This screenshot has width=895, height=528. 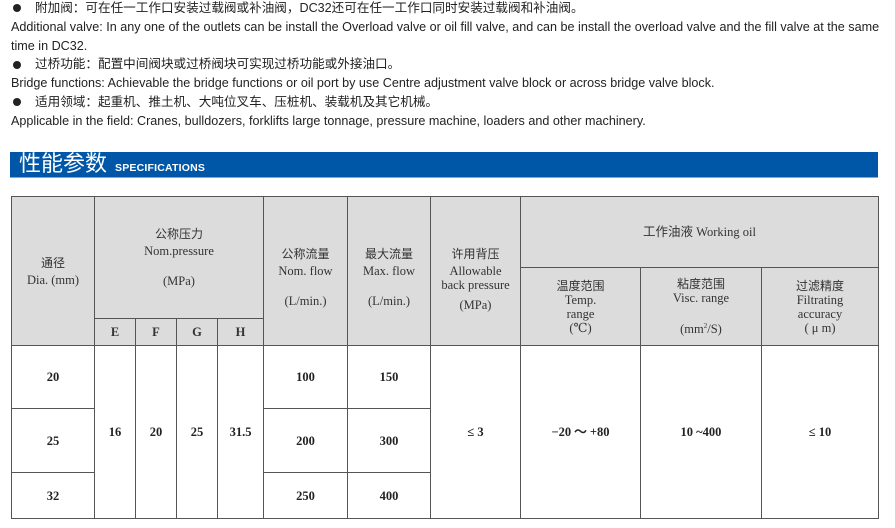 I want to click on cell-max-flow: 400, so click(x=389, y=495).